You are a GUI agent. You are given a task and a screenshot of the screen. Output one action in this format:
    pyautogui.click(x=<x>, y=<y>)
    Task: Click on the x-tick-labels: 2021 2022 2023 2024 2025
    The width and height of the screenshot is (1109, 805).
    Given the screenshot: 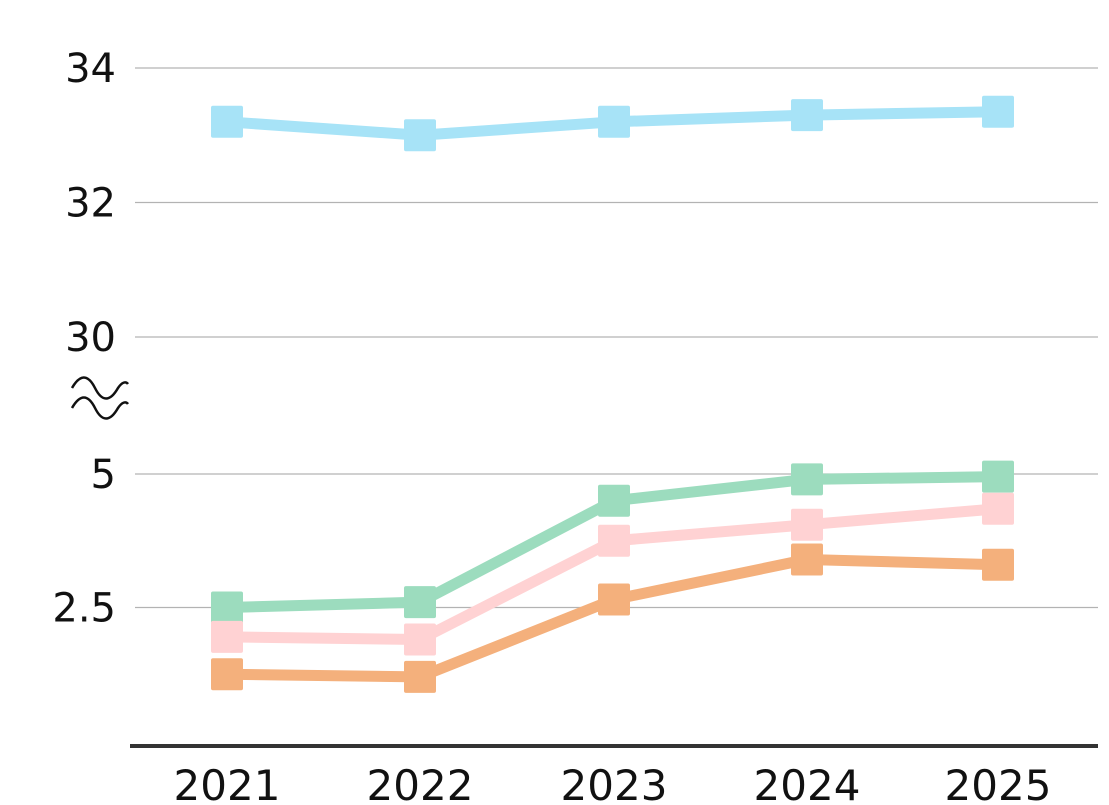 What is the action you would take?
    pyautogui.click(x=613, y=783)
    